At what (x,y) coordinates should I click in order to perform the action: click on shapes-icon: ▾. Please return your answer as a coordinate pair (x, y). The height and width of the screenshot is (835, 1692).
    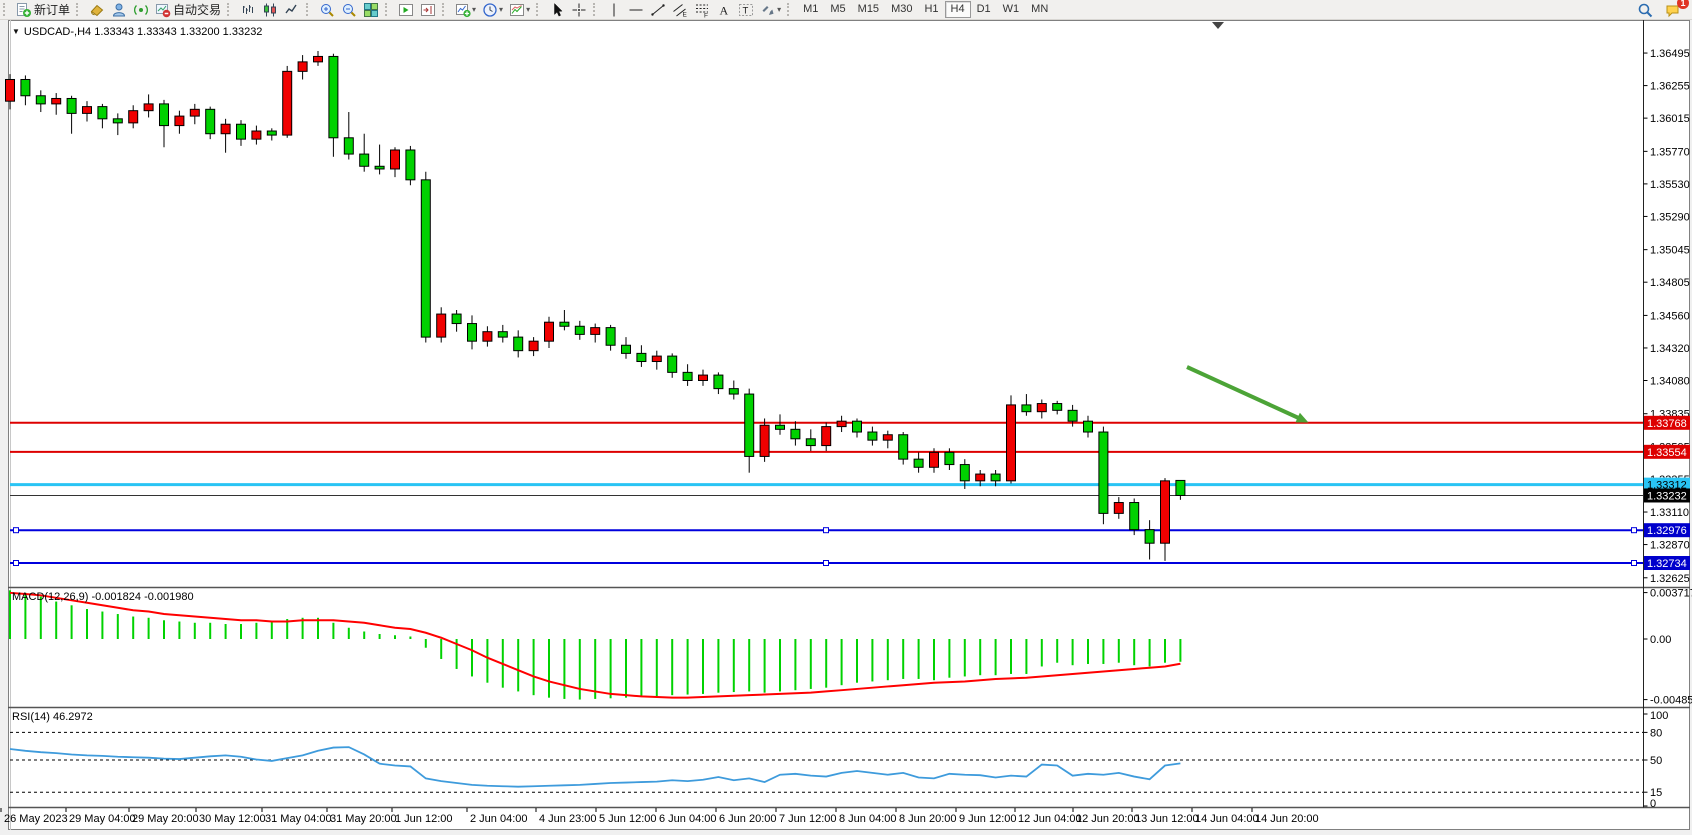
    Looking at the image, I should click on (770, 9).